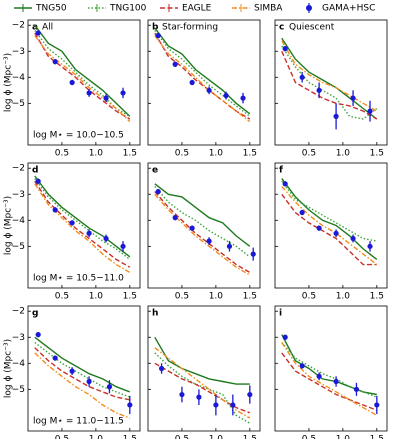 Image resolution: width=400 pixels, height=439 pixels. I want to click on legend-label: GAMA+HSC, so click(348, 9).